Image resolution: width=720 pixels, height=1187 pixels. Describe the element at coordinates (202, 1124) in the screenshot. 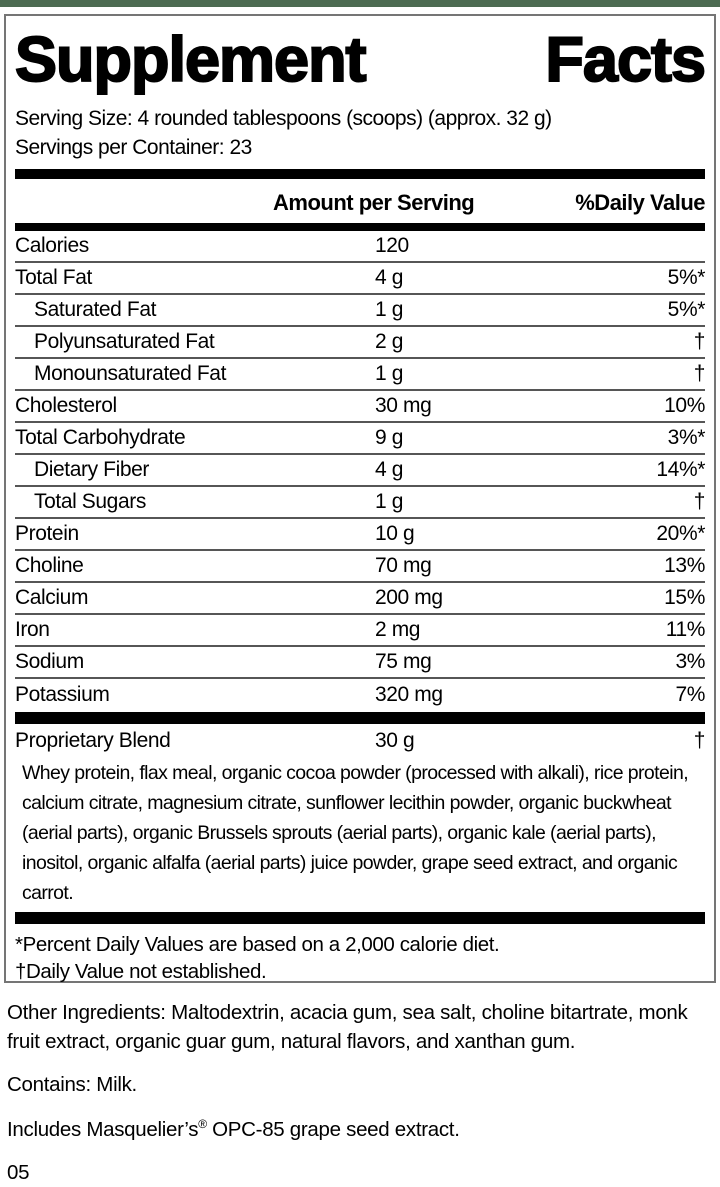

I see `registered-trademark-symbol: ®` at that location.